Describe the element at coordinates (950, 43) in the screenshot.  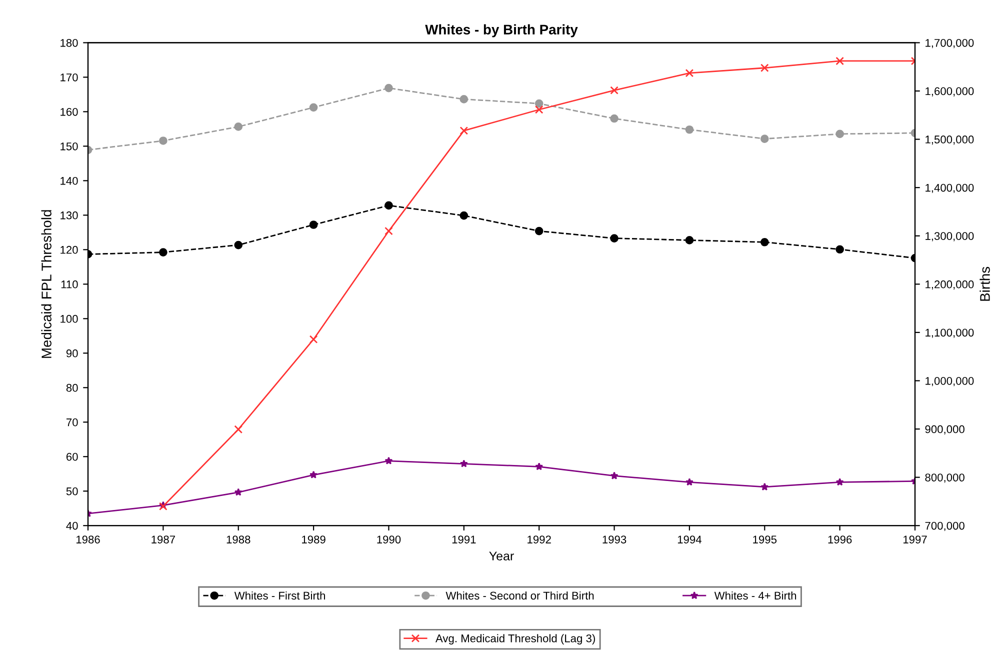
I see `y2-tick-label: 1,700,000` at that location.